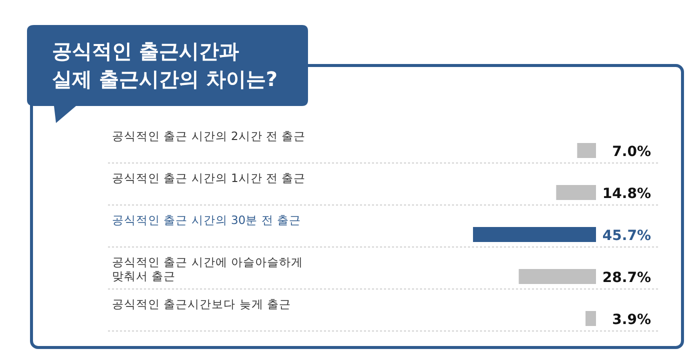 The height and width of the screenshot is (350, 699). What do you see at coordinates (209, 178) in the screenshot?
I see `y-tick-label: 공식적인 출근 시간의 1시간 전 출근` at bounding box center [209, 178].